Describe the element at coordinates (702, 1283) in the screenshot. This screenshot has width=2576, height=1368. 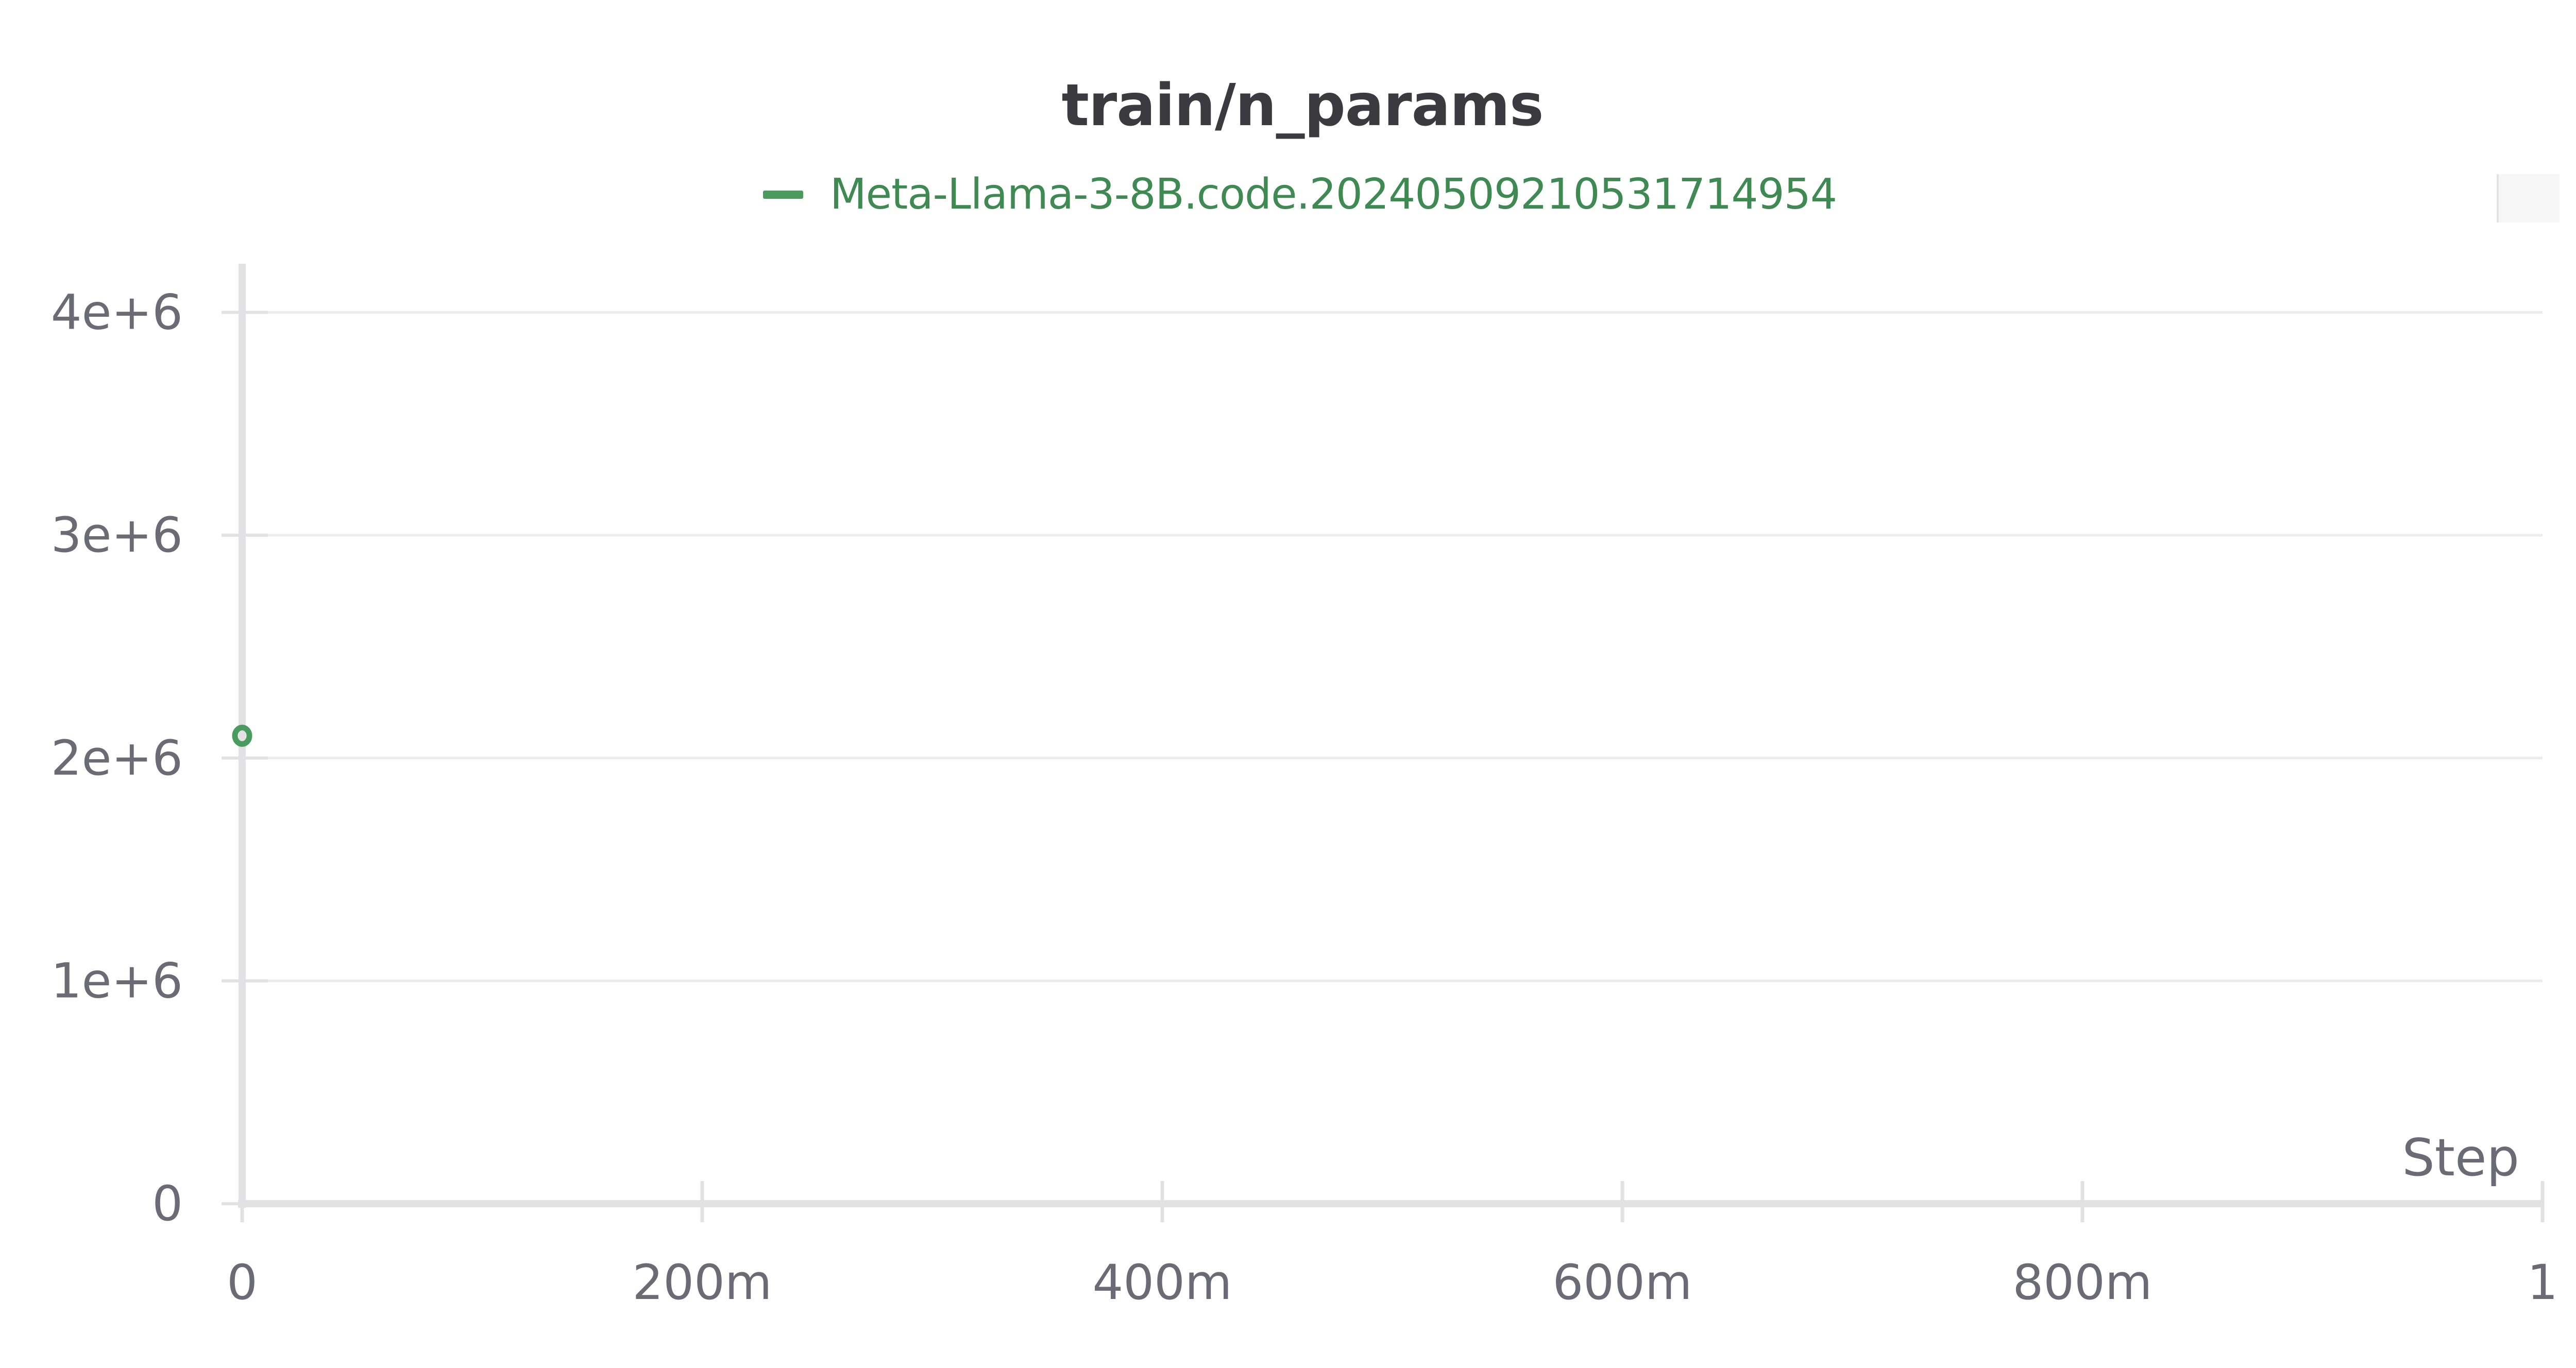
I see `x-tick-label: 200m` at that location.